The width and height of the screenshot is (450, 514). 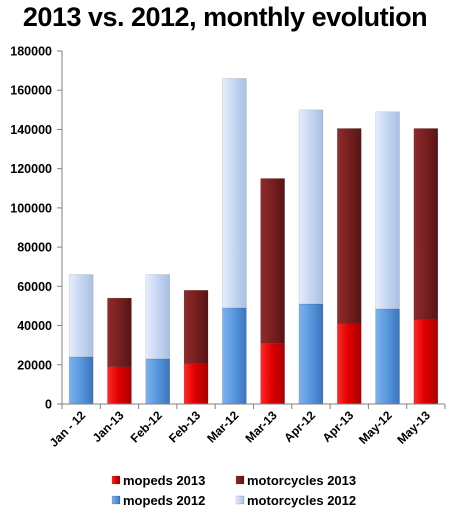 I want to click on x-tick-label: Apr-13, so click(x=338, y=426).